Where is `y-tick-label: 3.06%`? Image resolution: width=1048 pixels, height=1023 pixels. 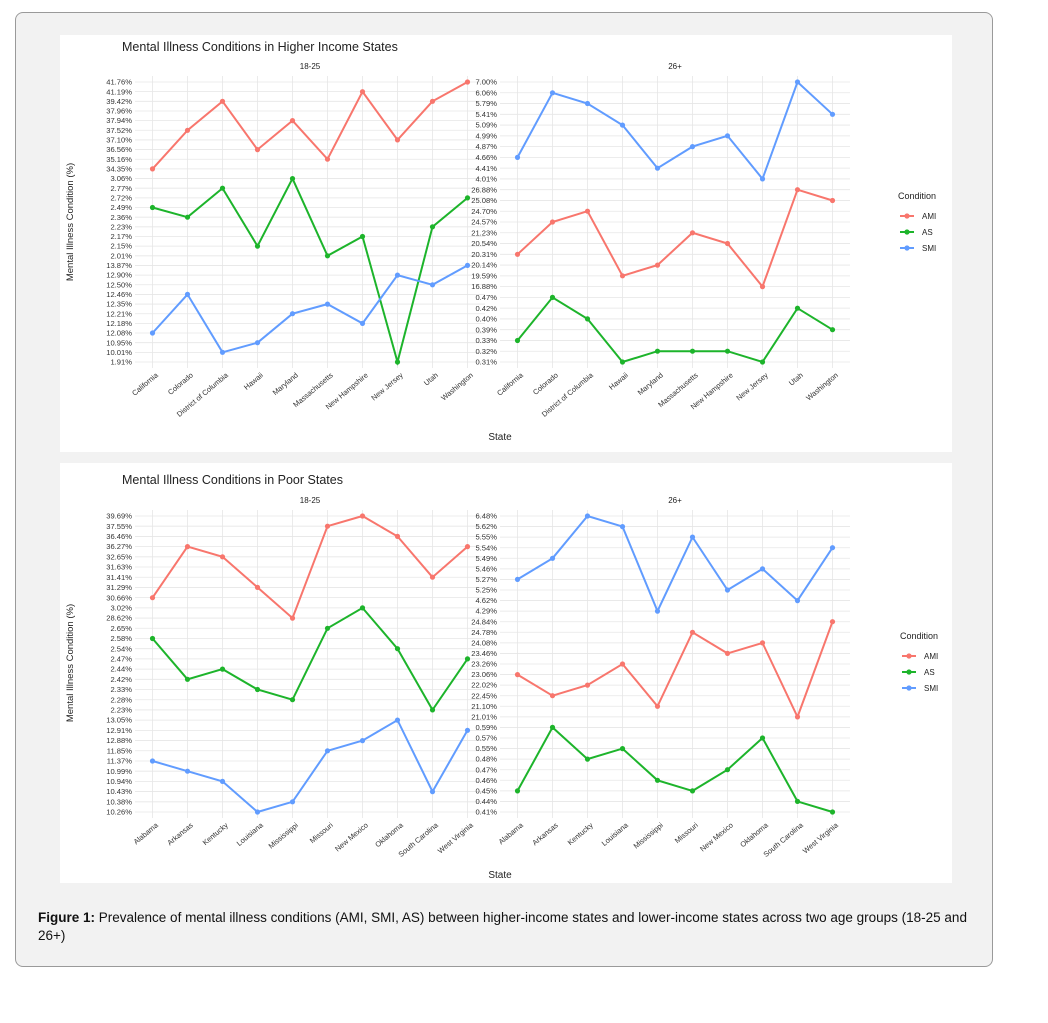
y-tick-label: 3.06% is located at coordinates (121, 178).